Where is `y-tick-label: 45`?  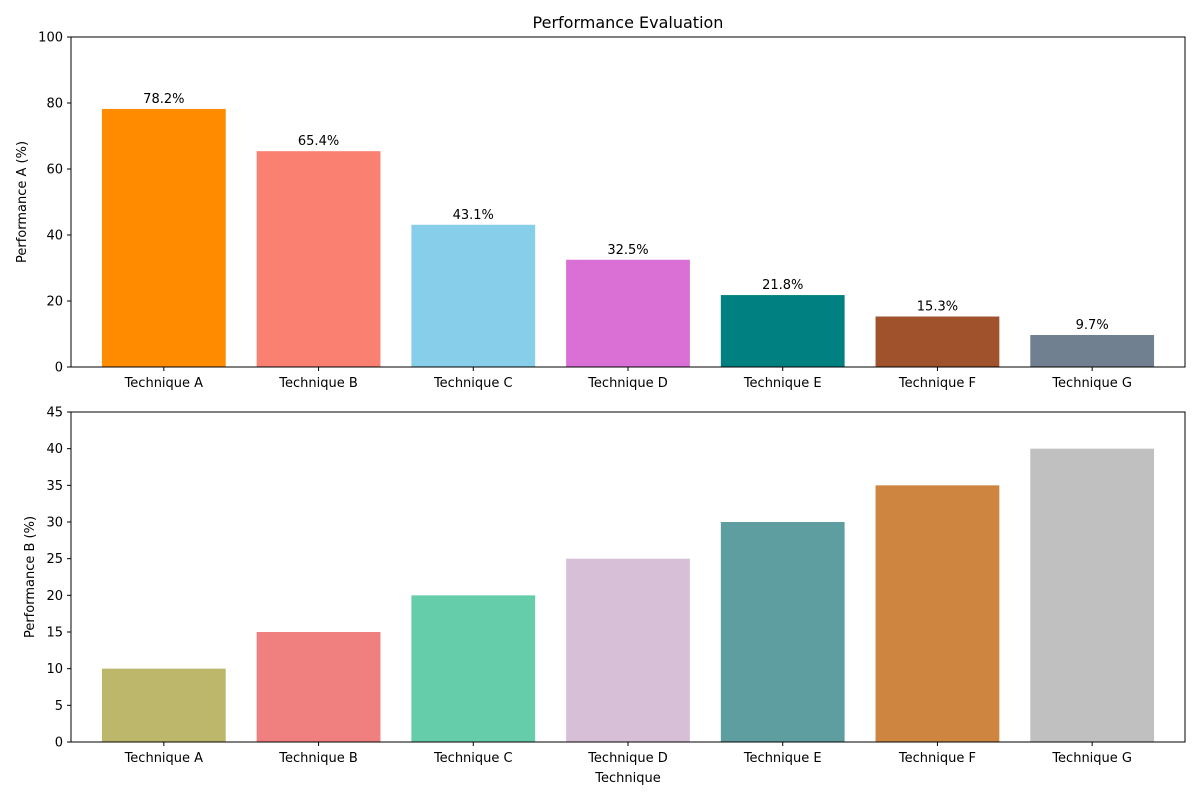
y-tick-label: 45 is located at coordinates (54, 413).